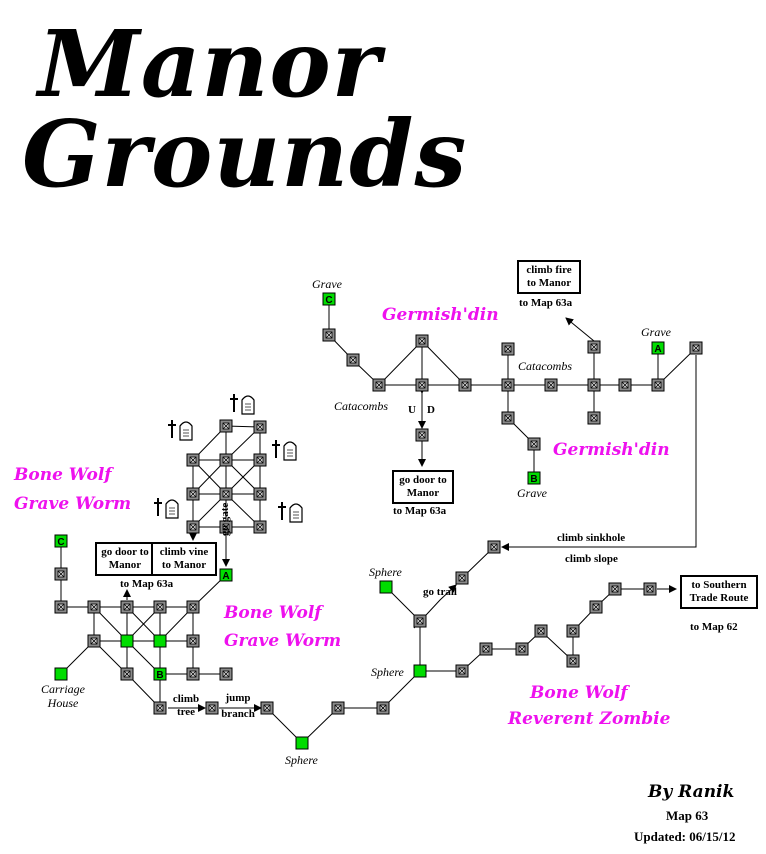  Describe the element at coordinates (245, 154) in the screenshot. I see `map-title-line-2: Grounds` at that location.